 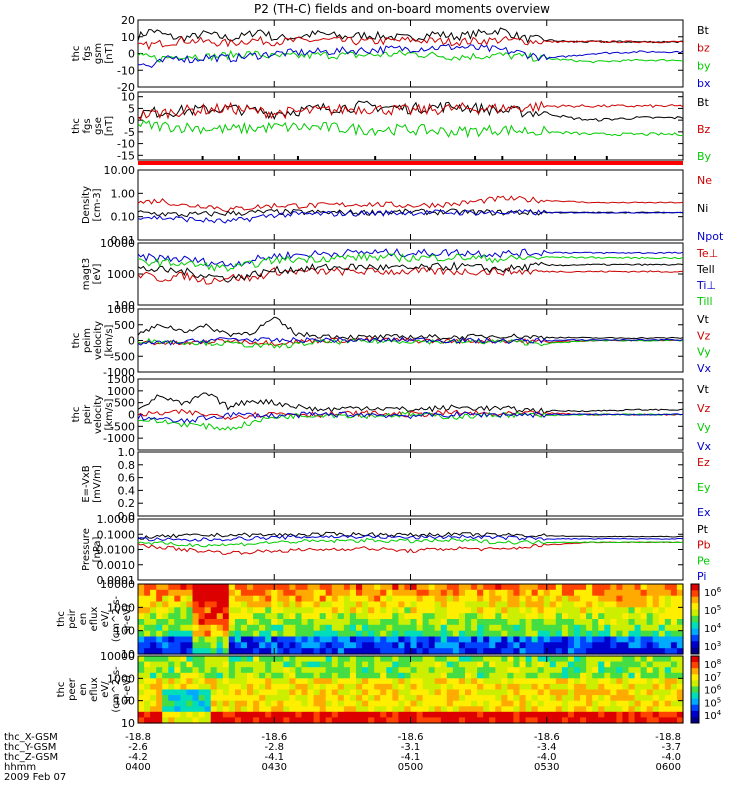 What do you see at coordinates (704, 129) in the screenshot?
I see `legend-label: Bz` at bounding box center [704, 129].